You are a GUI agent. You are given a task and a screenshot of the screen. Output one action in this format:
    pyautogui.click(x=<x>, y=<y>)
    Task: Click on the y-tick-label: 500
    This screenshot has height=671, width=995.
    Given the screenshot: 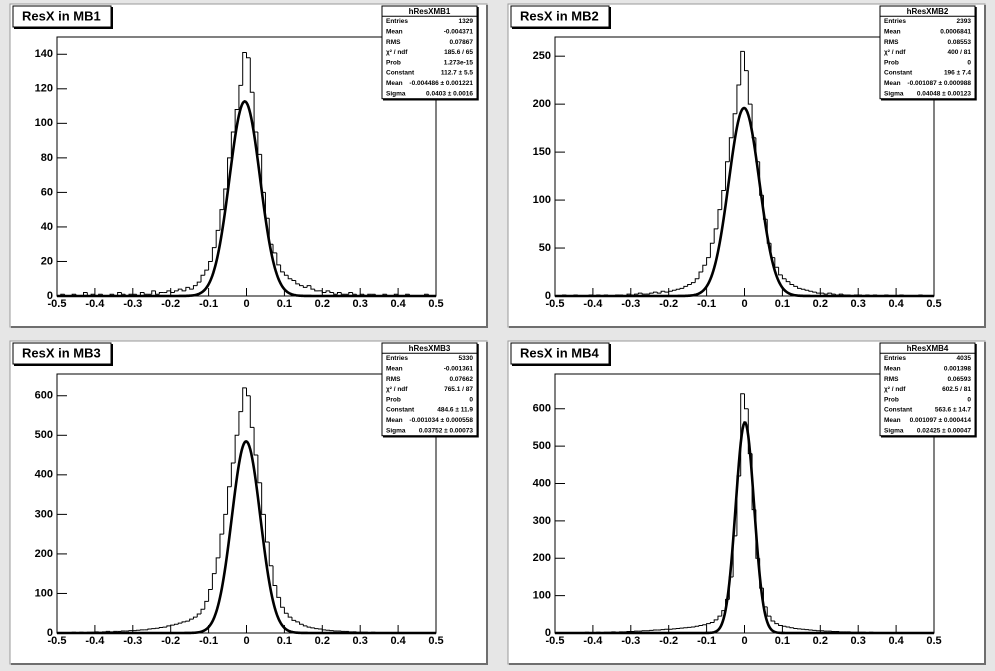 What is the action you would take?
    pyautogui.click(x=44, y=435)
    